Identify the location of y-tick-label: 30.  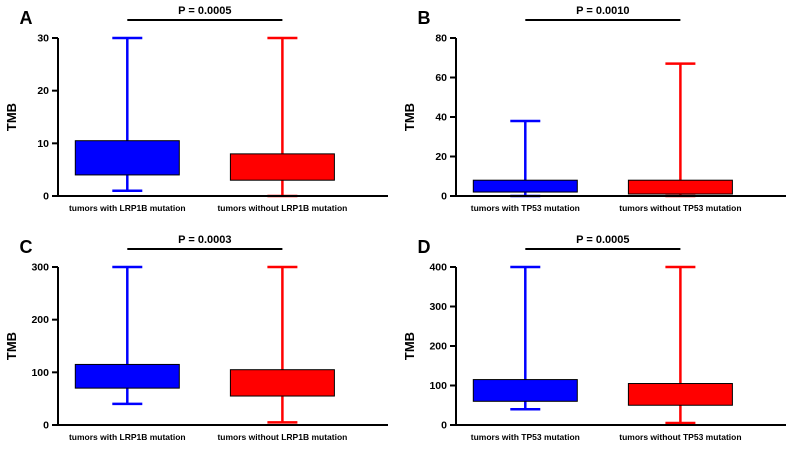
(43, 39).